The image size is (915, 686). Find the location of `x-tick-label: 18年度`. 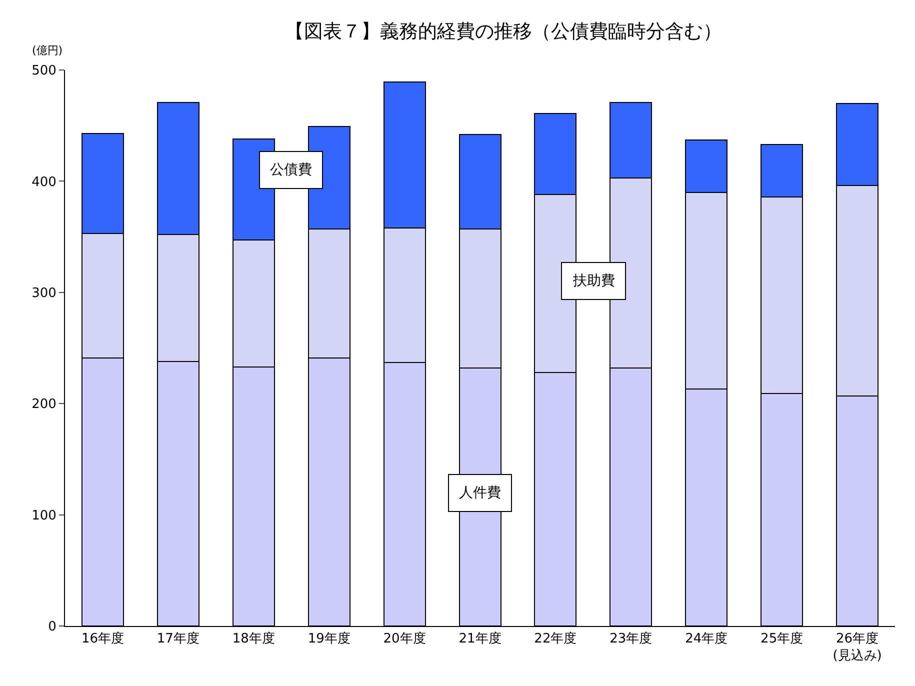

x-tick-label: 18年度 is located at coordinates (253, 638).